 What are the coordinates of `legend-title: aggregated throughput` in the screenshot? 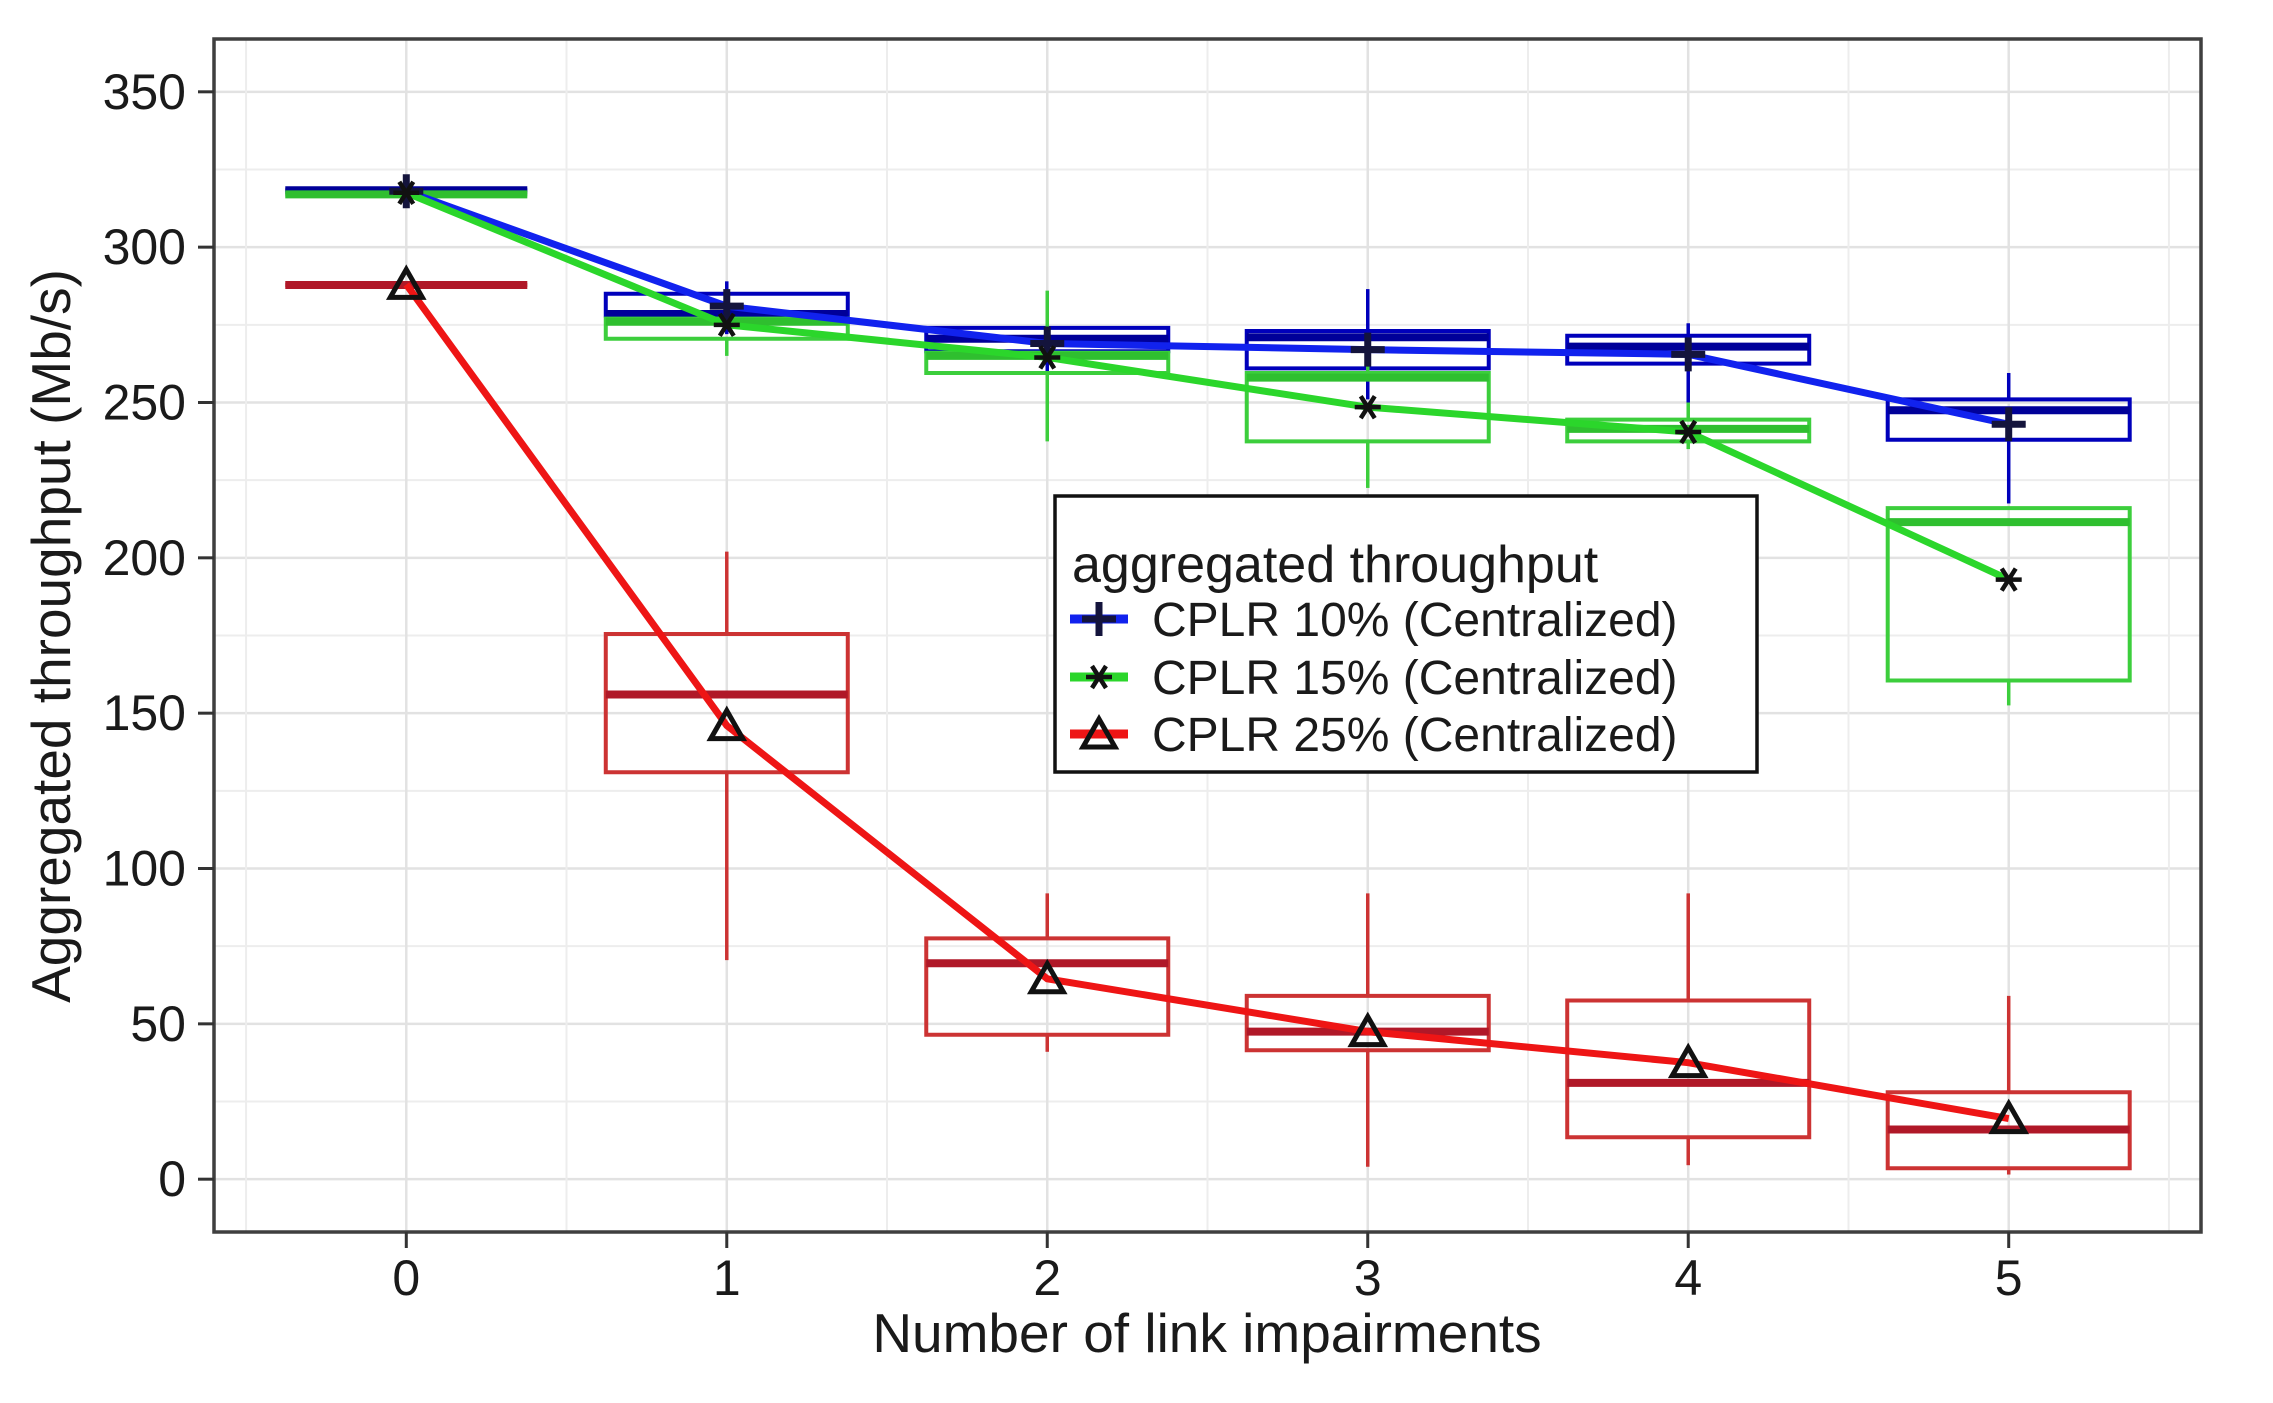 It's located at (1335, 565).